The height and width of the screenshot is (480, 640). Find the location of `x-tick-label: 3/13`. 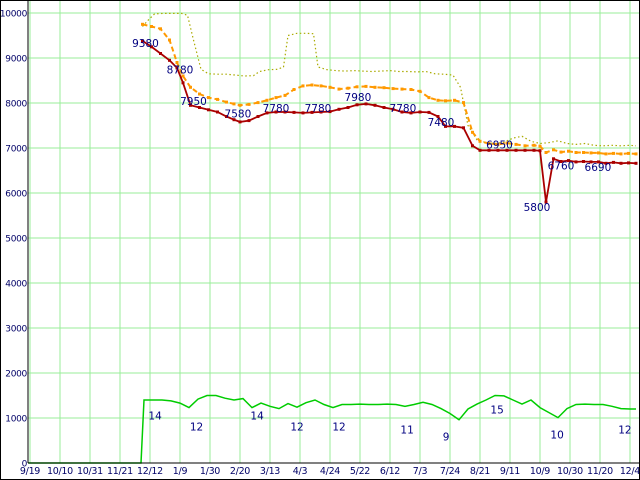

x-tick-label: 3/13 is located at coordinates (270, 471).